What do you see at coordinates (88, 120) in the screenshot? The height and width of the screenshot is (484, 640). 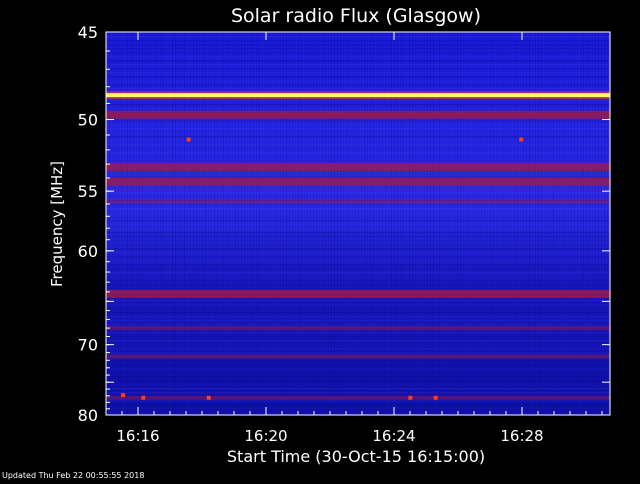 I see `y-tick-label: 50` at bounding box center [88, 120].